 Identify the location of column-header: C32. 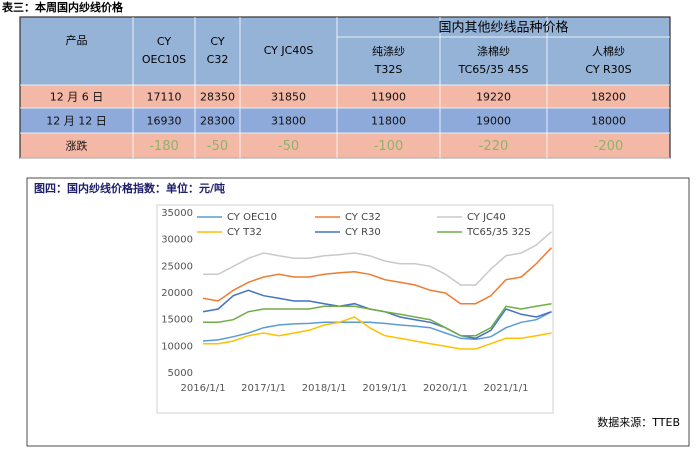
(218, 59).